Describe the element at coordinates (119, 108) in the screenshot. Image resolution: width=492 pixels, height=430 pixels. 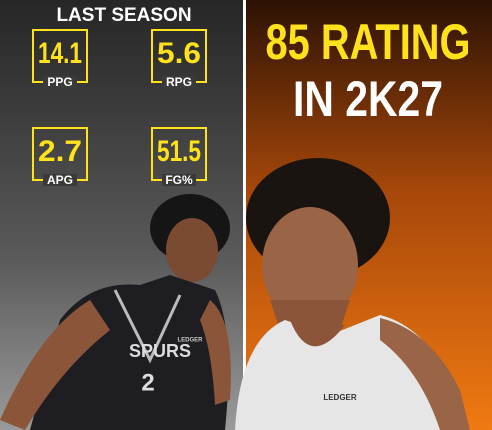
I see `stats: 14.1 PPG 5.6 RPG 2.7 APG 51.5 FG%` at that location.